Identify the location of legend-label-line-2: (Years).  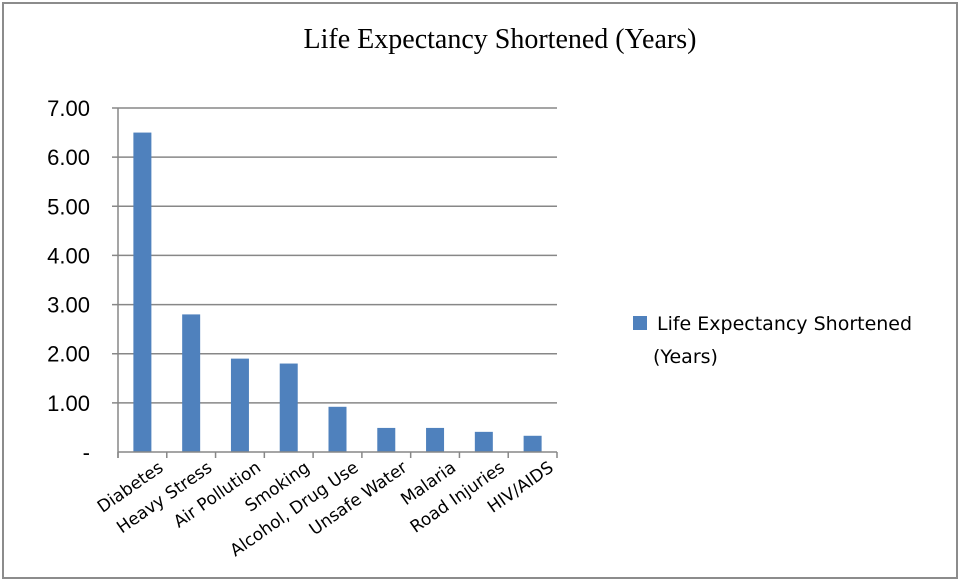
(685, 357).